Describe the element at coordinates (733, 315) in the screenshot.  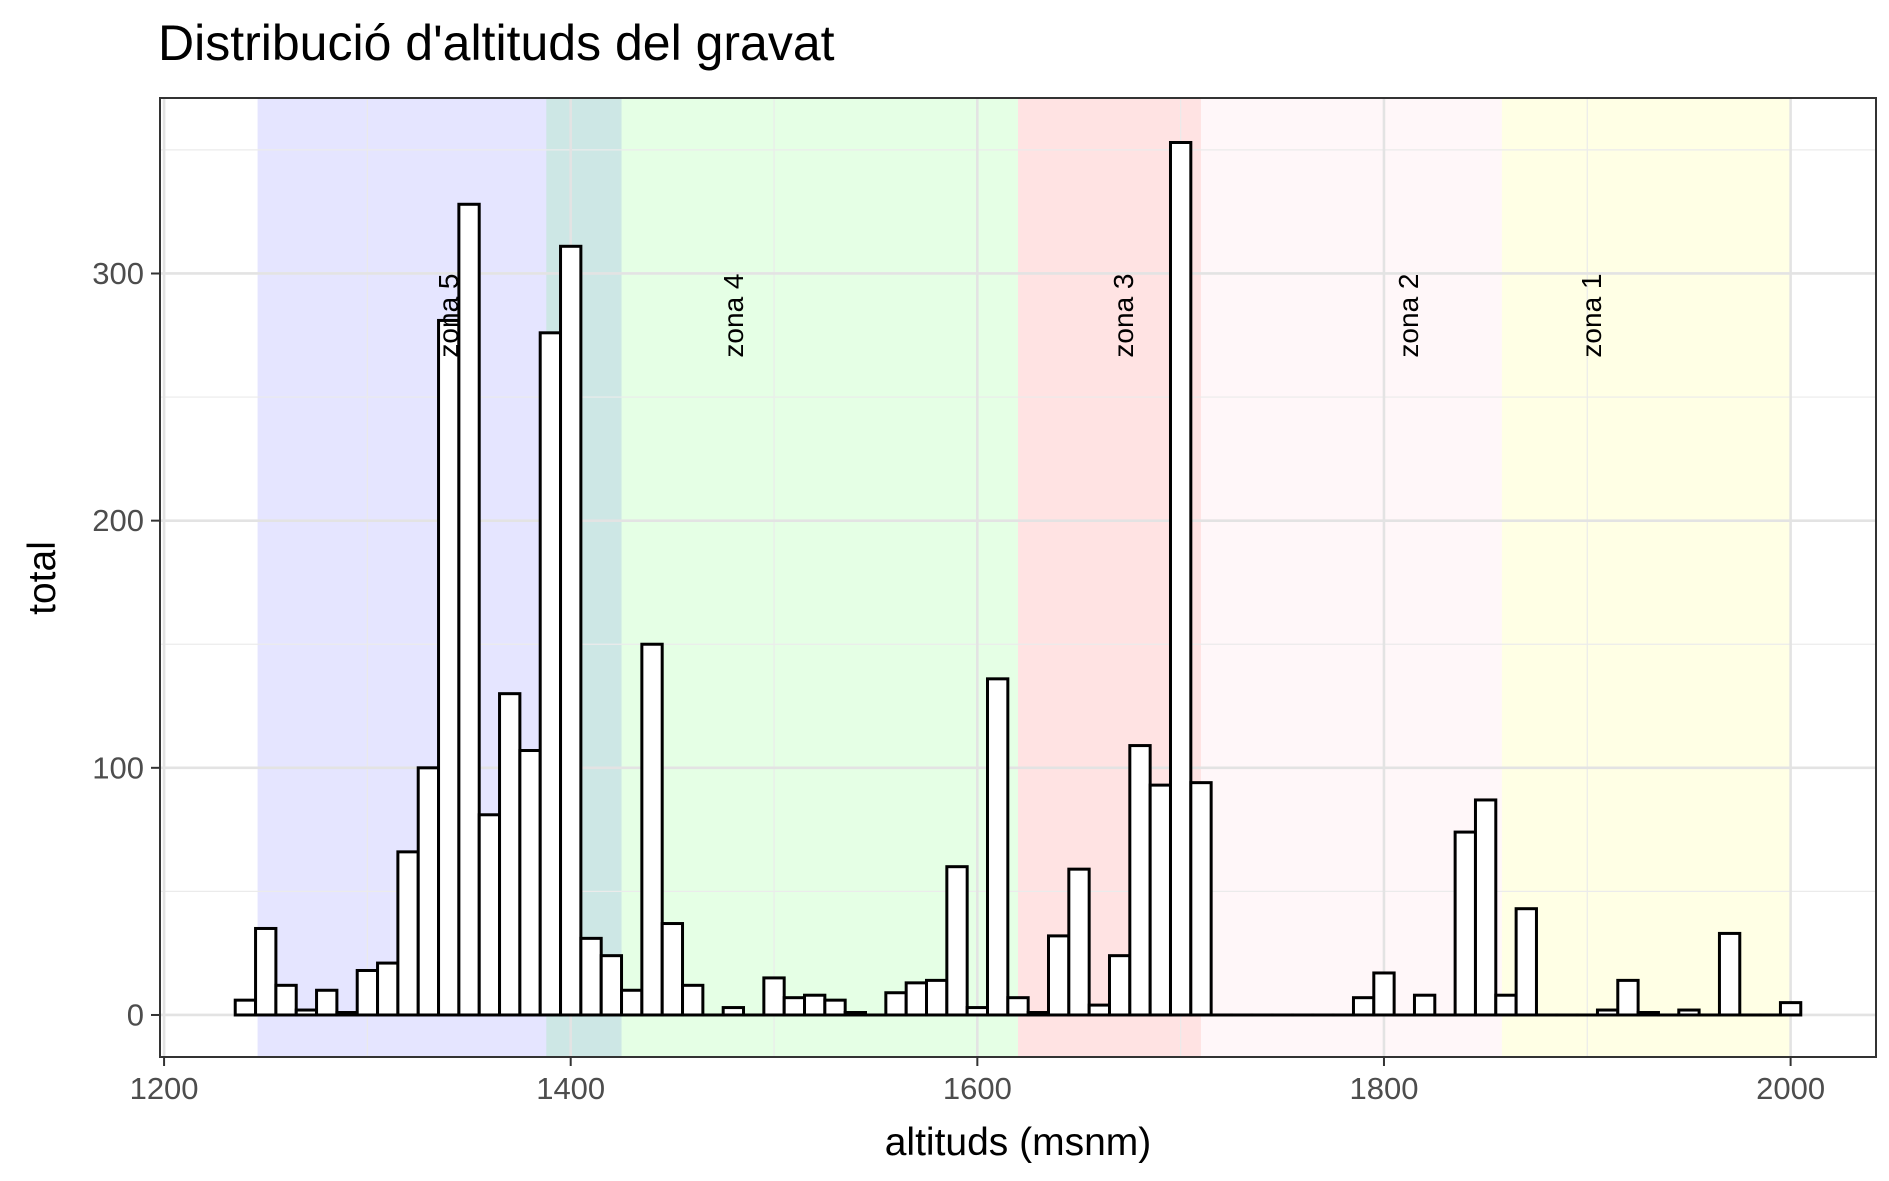
I see `zone-label-2: zona 4` at that location.